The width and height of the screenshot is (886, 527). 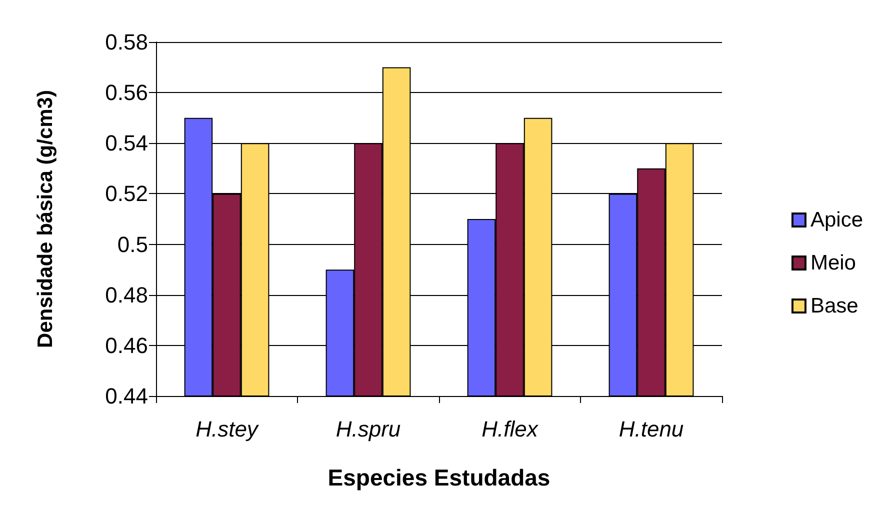 What do you see at coordinates (45, 219) in the screenshot?
I see `y-axis-title: Densidade básica (g/cm3)` at bounding box center [45, 219].